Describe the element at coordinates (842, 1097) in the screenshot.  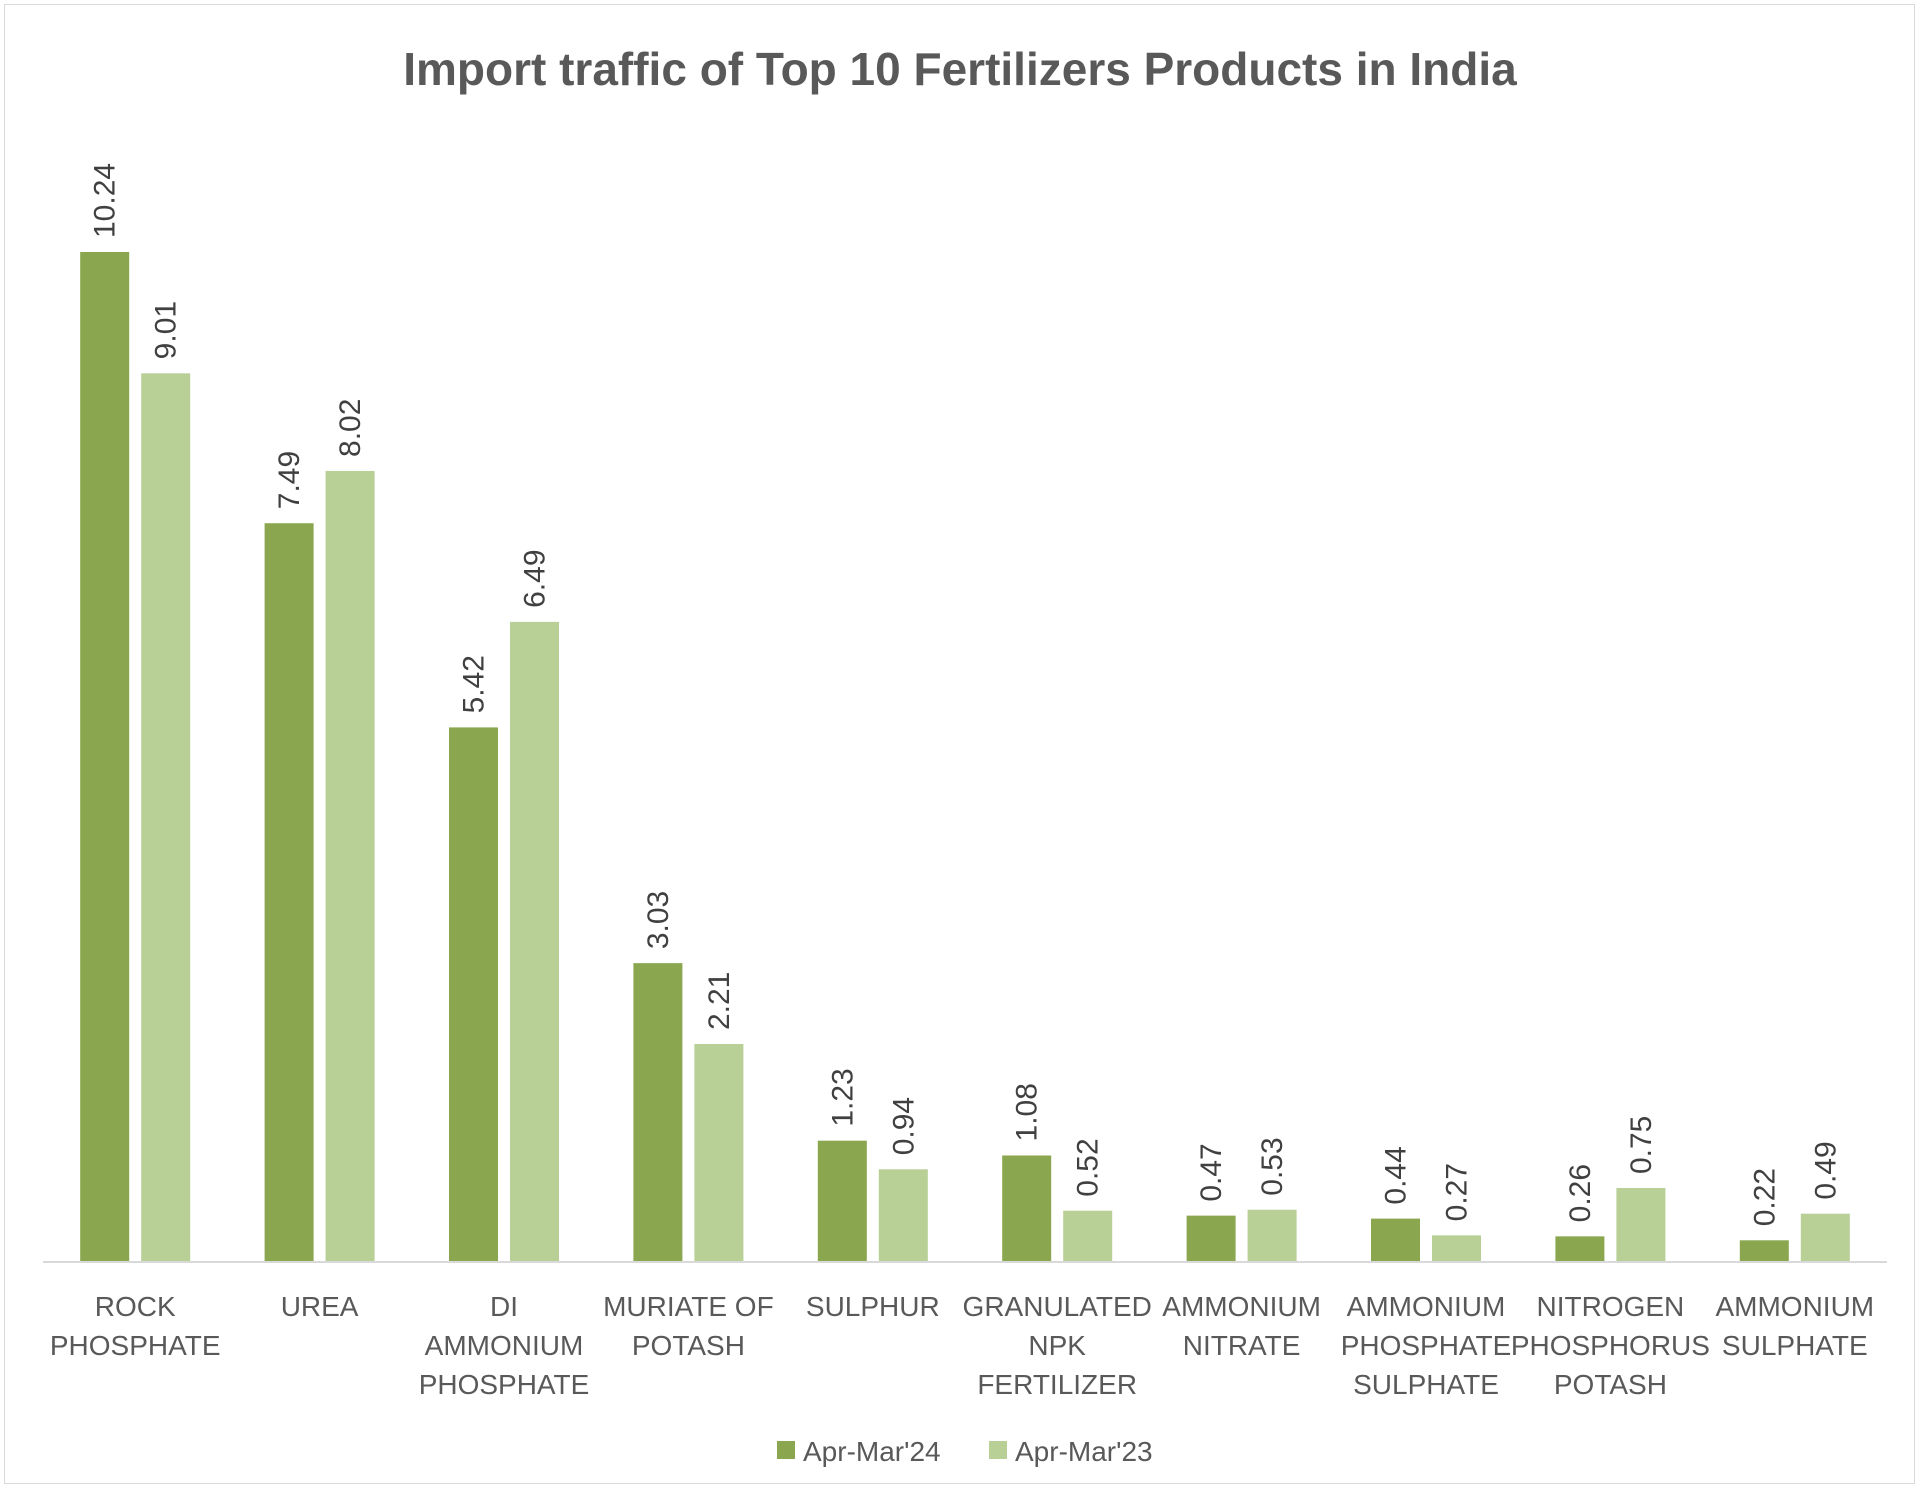
I see `data-label-sulphur-apr-mar-24: 1.23` at that location.